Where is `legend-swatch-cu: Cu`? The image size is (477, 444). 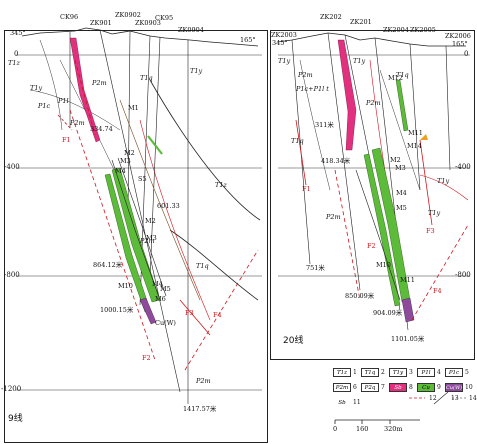 legend-swatch-cu: Cu is located at coordinates (426, 387).